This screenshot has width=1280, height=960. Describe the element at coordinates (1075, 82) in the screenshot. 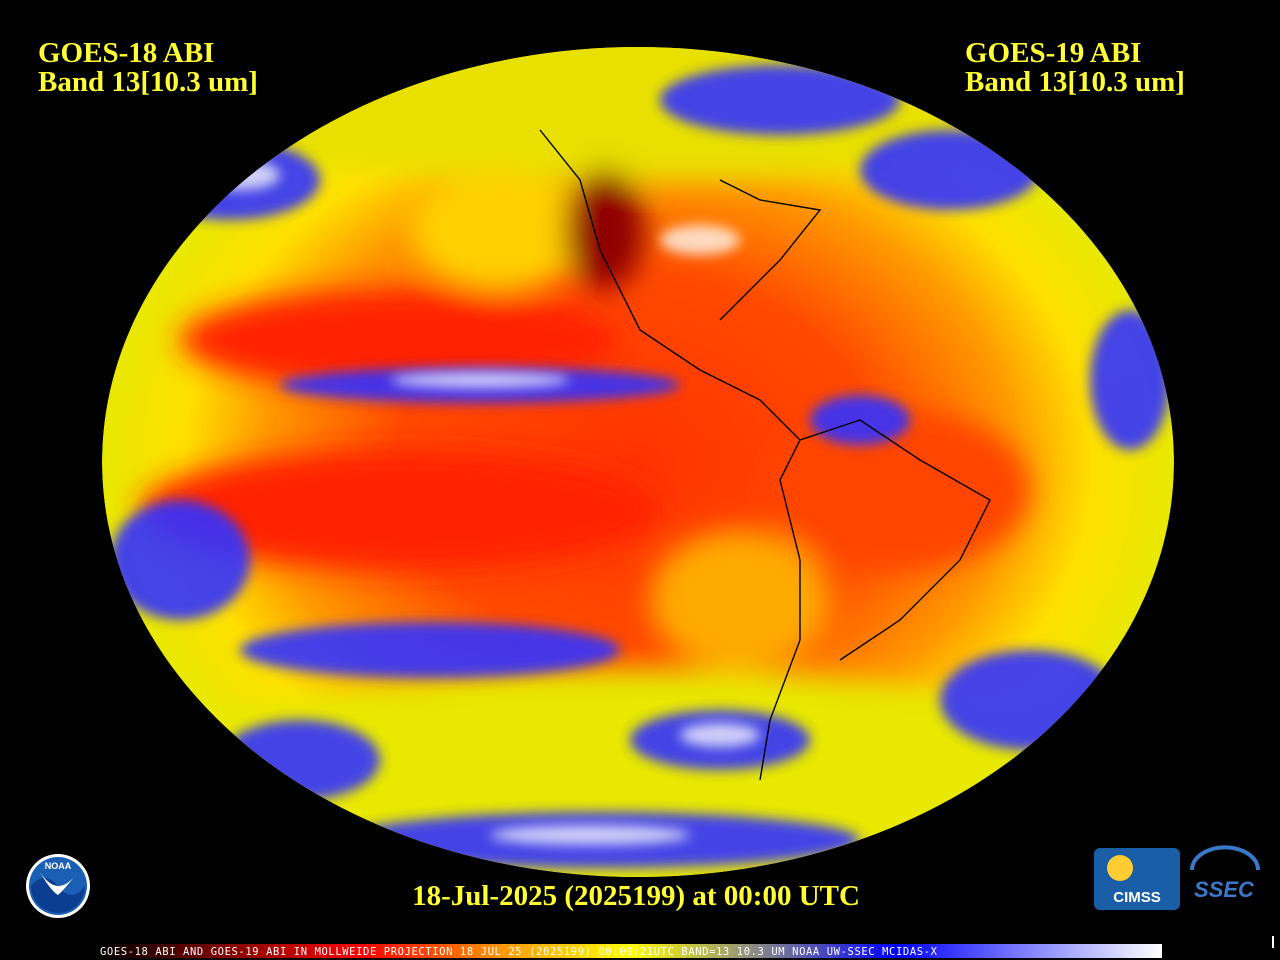

I see `right-band: Band 13[10.3 um]` at that location.